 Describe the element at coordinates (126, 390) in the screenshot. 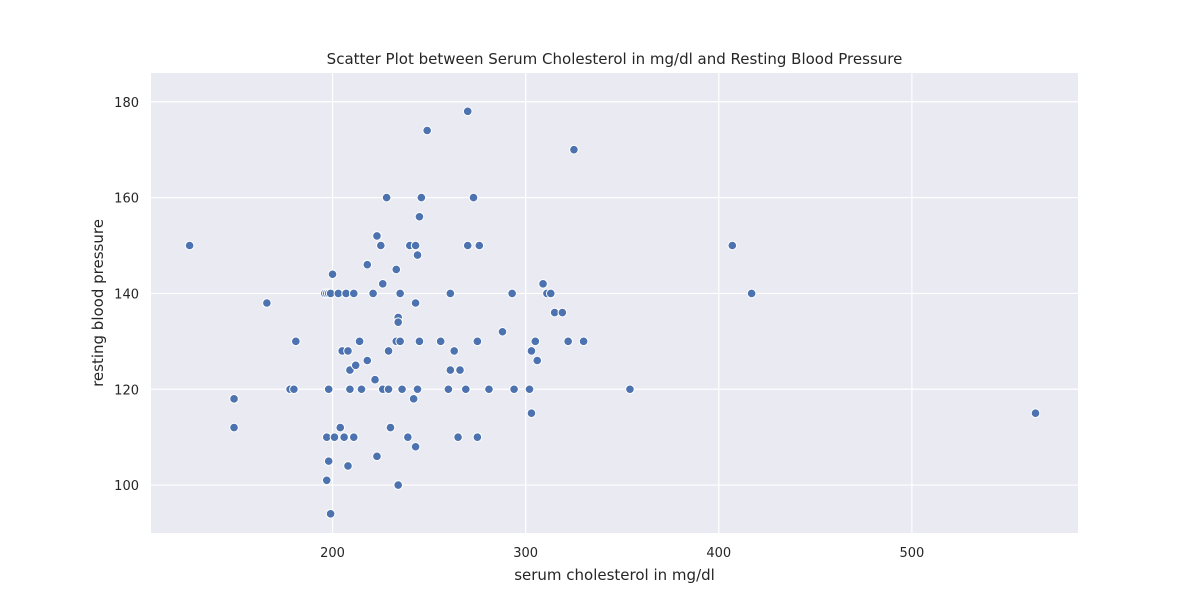

I see `y-tick-label: 120` at that location.